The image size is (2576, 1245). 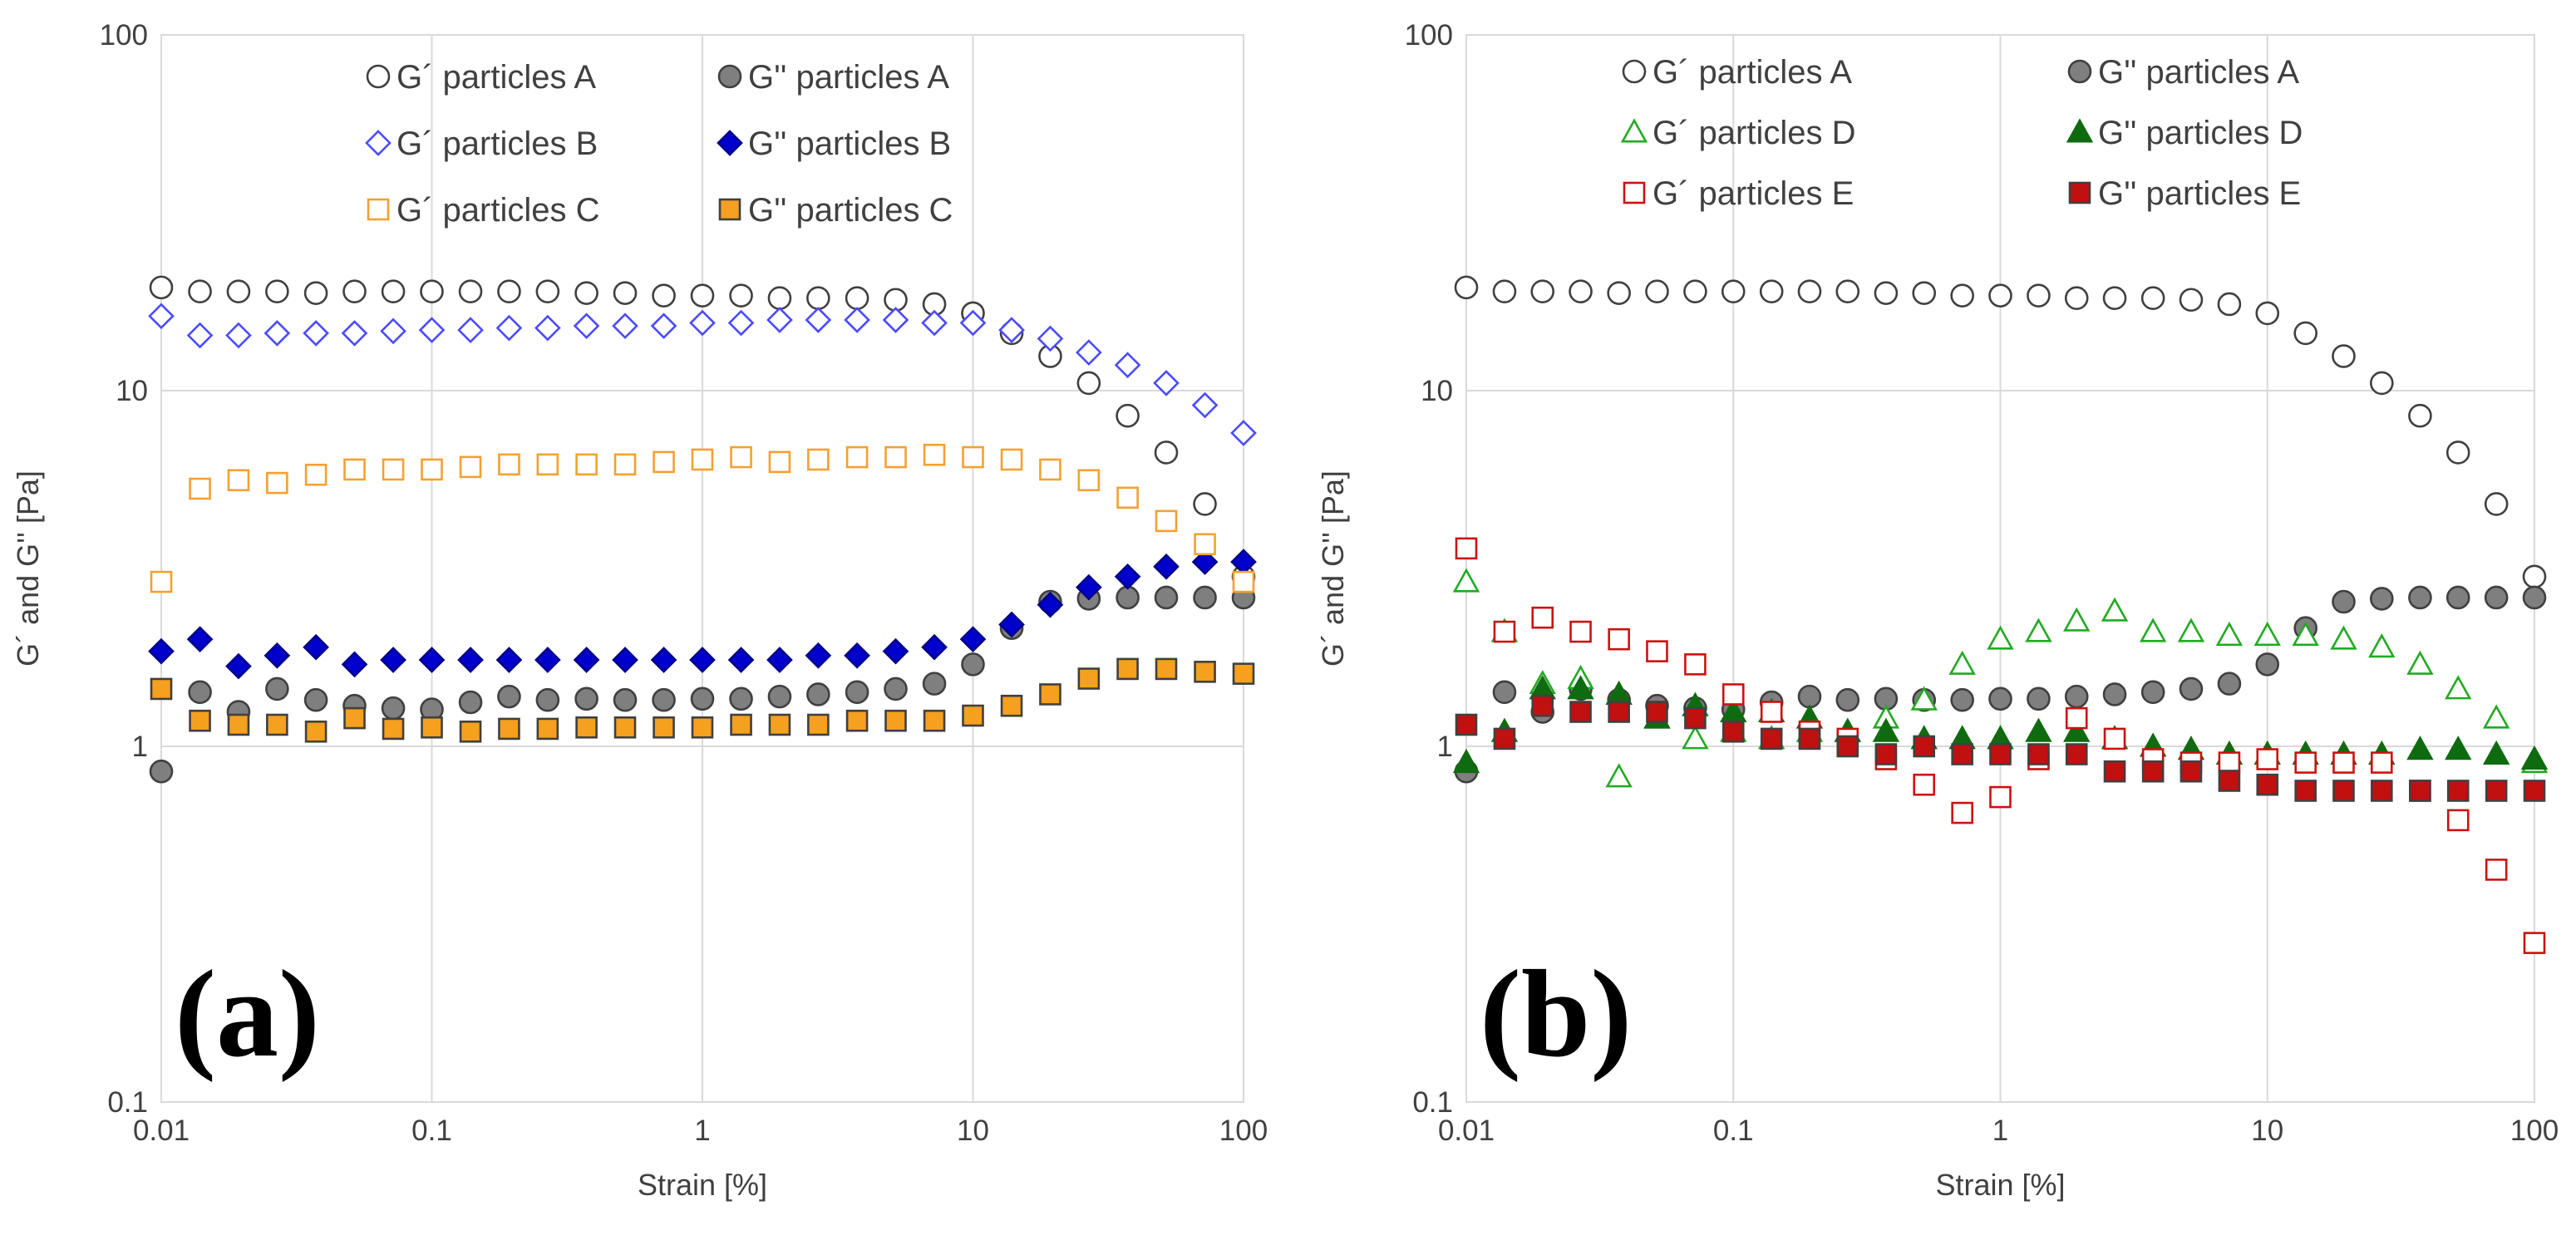 I want to click on series-g-particles-c, so click(x=702, y=518).